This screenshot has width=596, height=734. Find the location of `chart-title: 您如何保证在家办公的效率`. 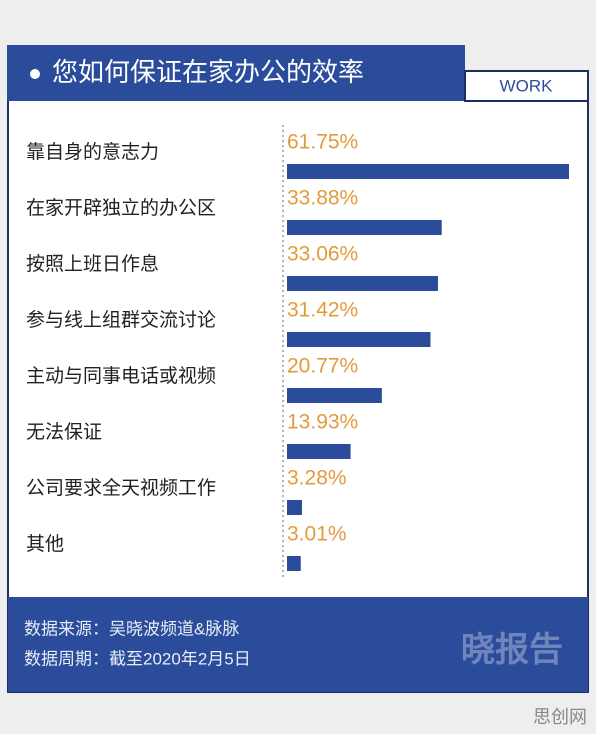

chart-title: 您如何保证在家办公的效率 is located at coordinates (208, 72).